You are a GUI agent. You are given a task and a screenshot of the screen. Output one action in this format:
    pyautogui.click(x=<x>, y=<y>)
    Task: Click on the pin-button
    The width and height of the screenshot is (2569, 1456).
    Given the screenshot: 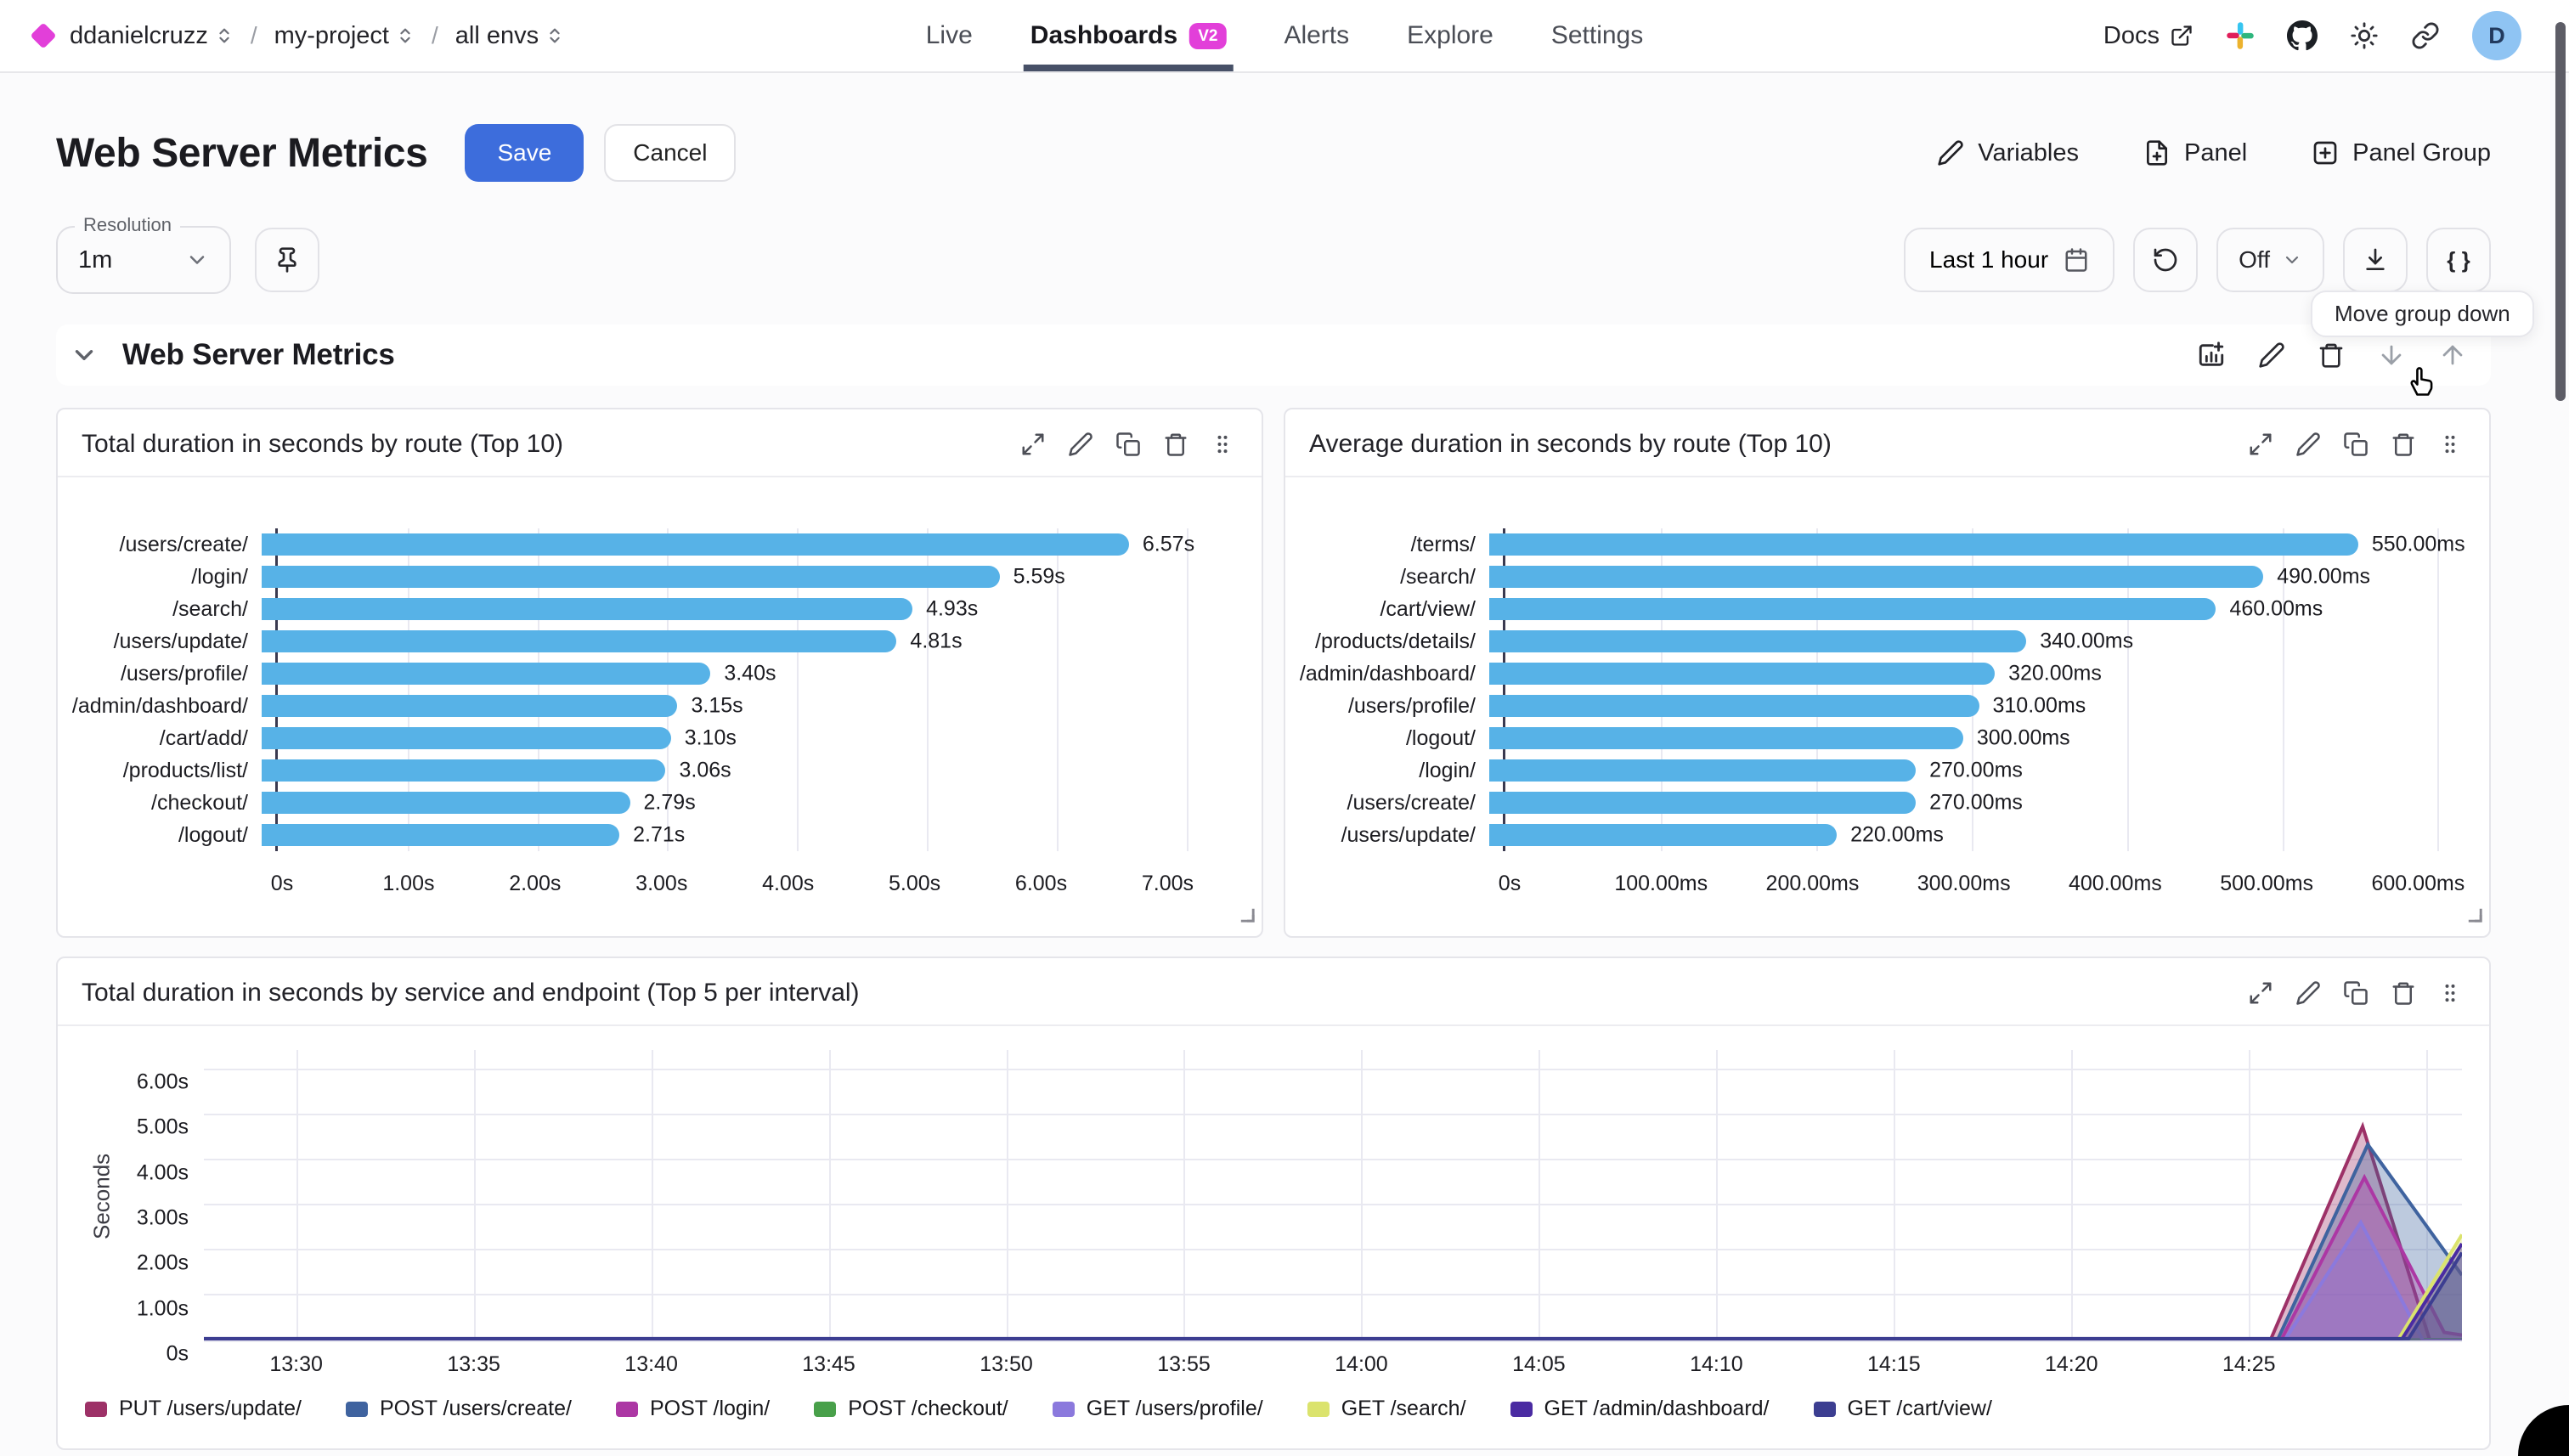 What is the action you would take?
    pyautogui.click(x=287, y=260)
    